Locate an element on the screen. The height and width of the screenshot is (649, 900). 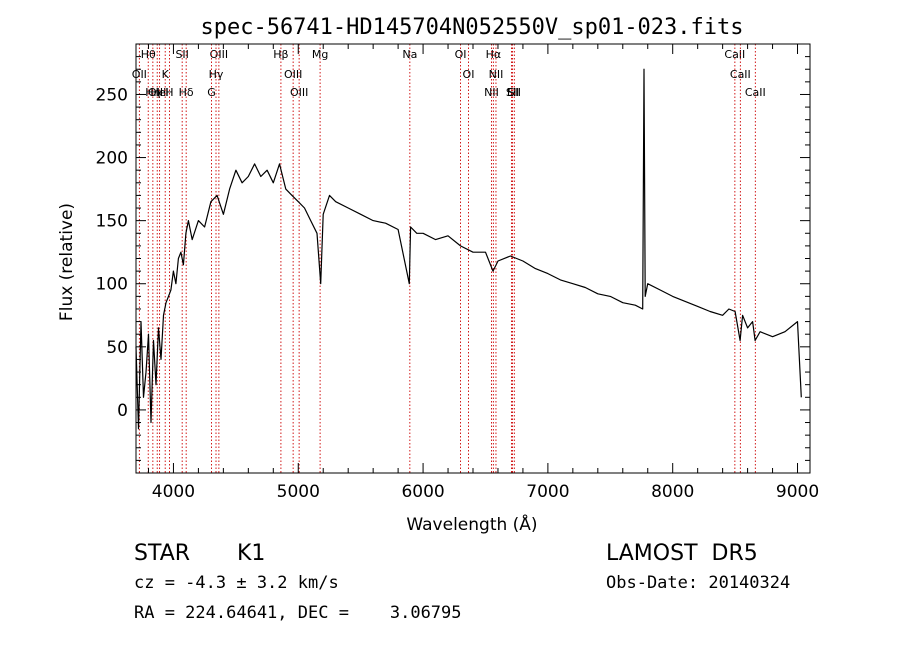
line-marker-label-15: Mg is located at coordinates (320, 54).